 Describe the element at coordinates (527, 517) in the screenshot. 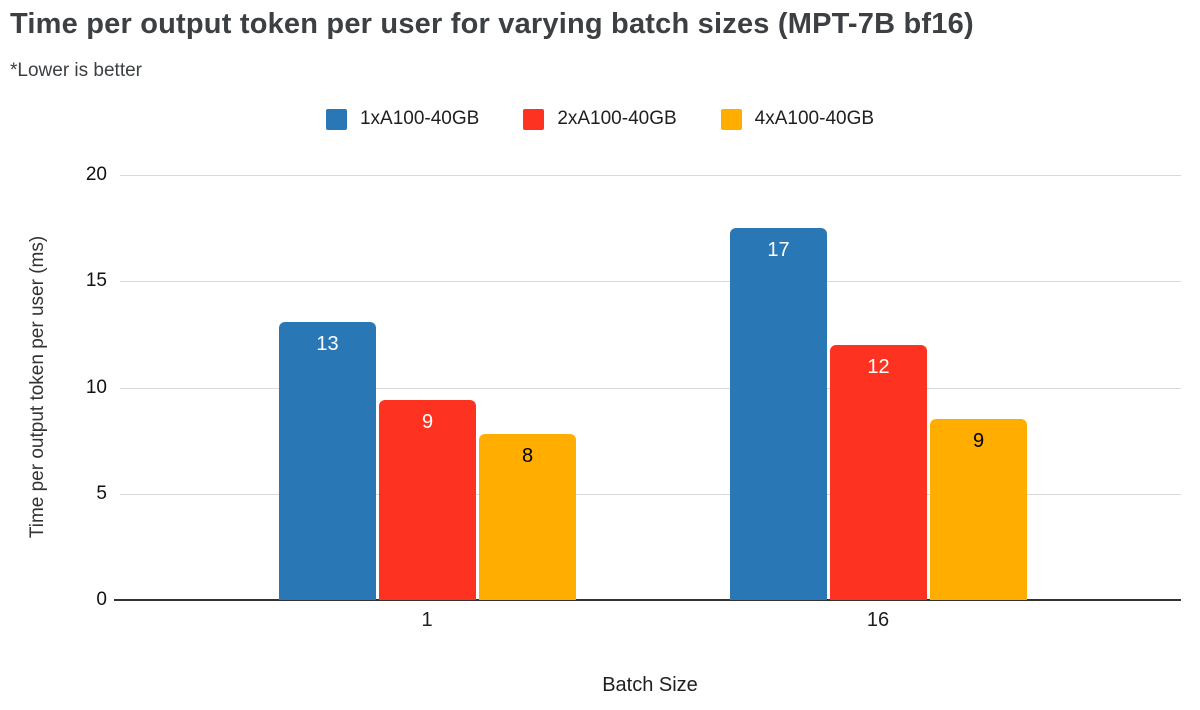

I see `bar-4xA100-40GB-batch-1: 8` at that location.